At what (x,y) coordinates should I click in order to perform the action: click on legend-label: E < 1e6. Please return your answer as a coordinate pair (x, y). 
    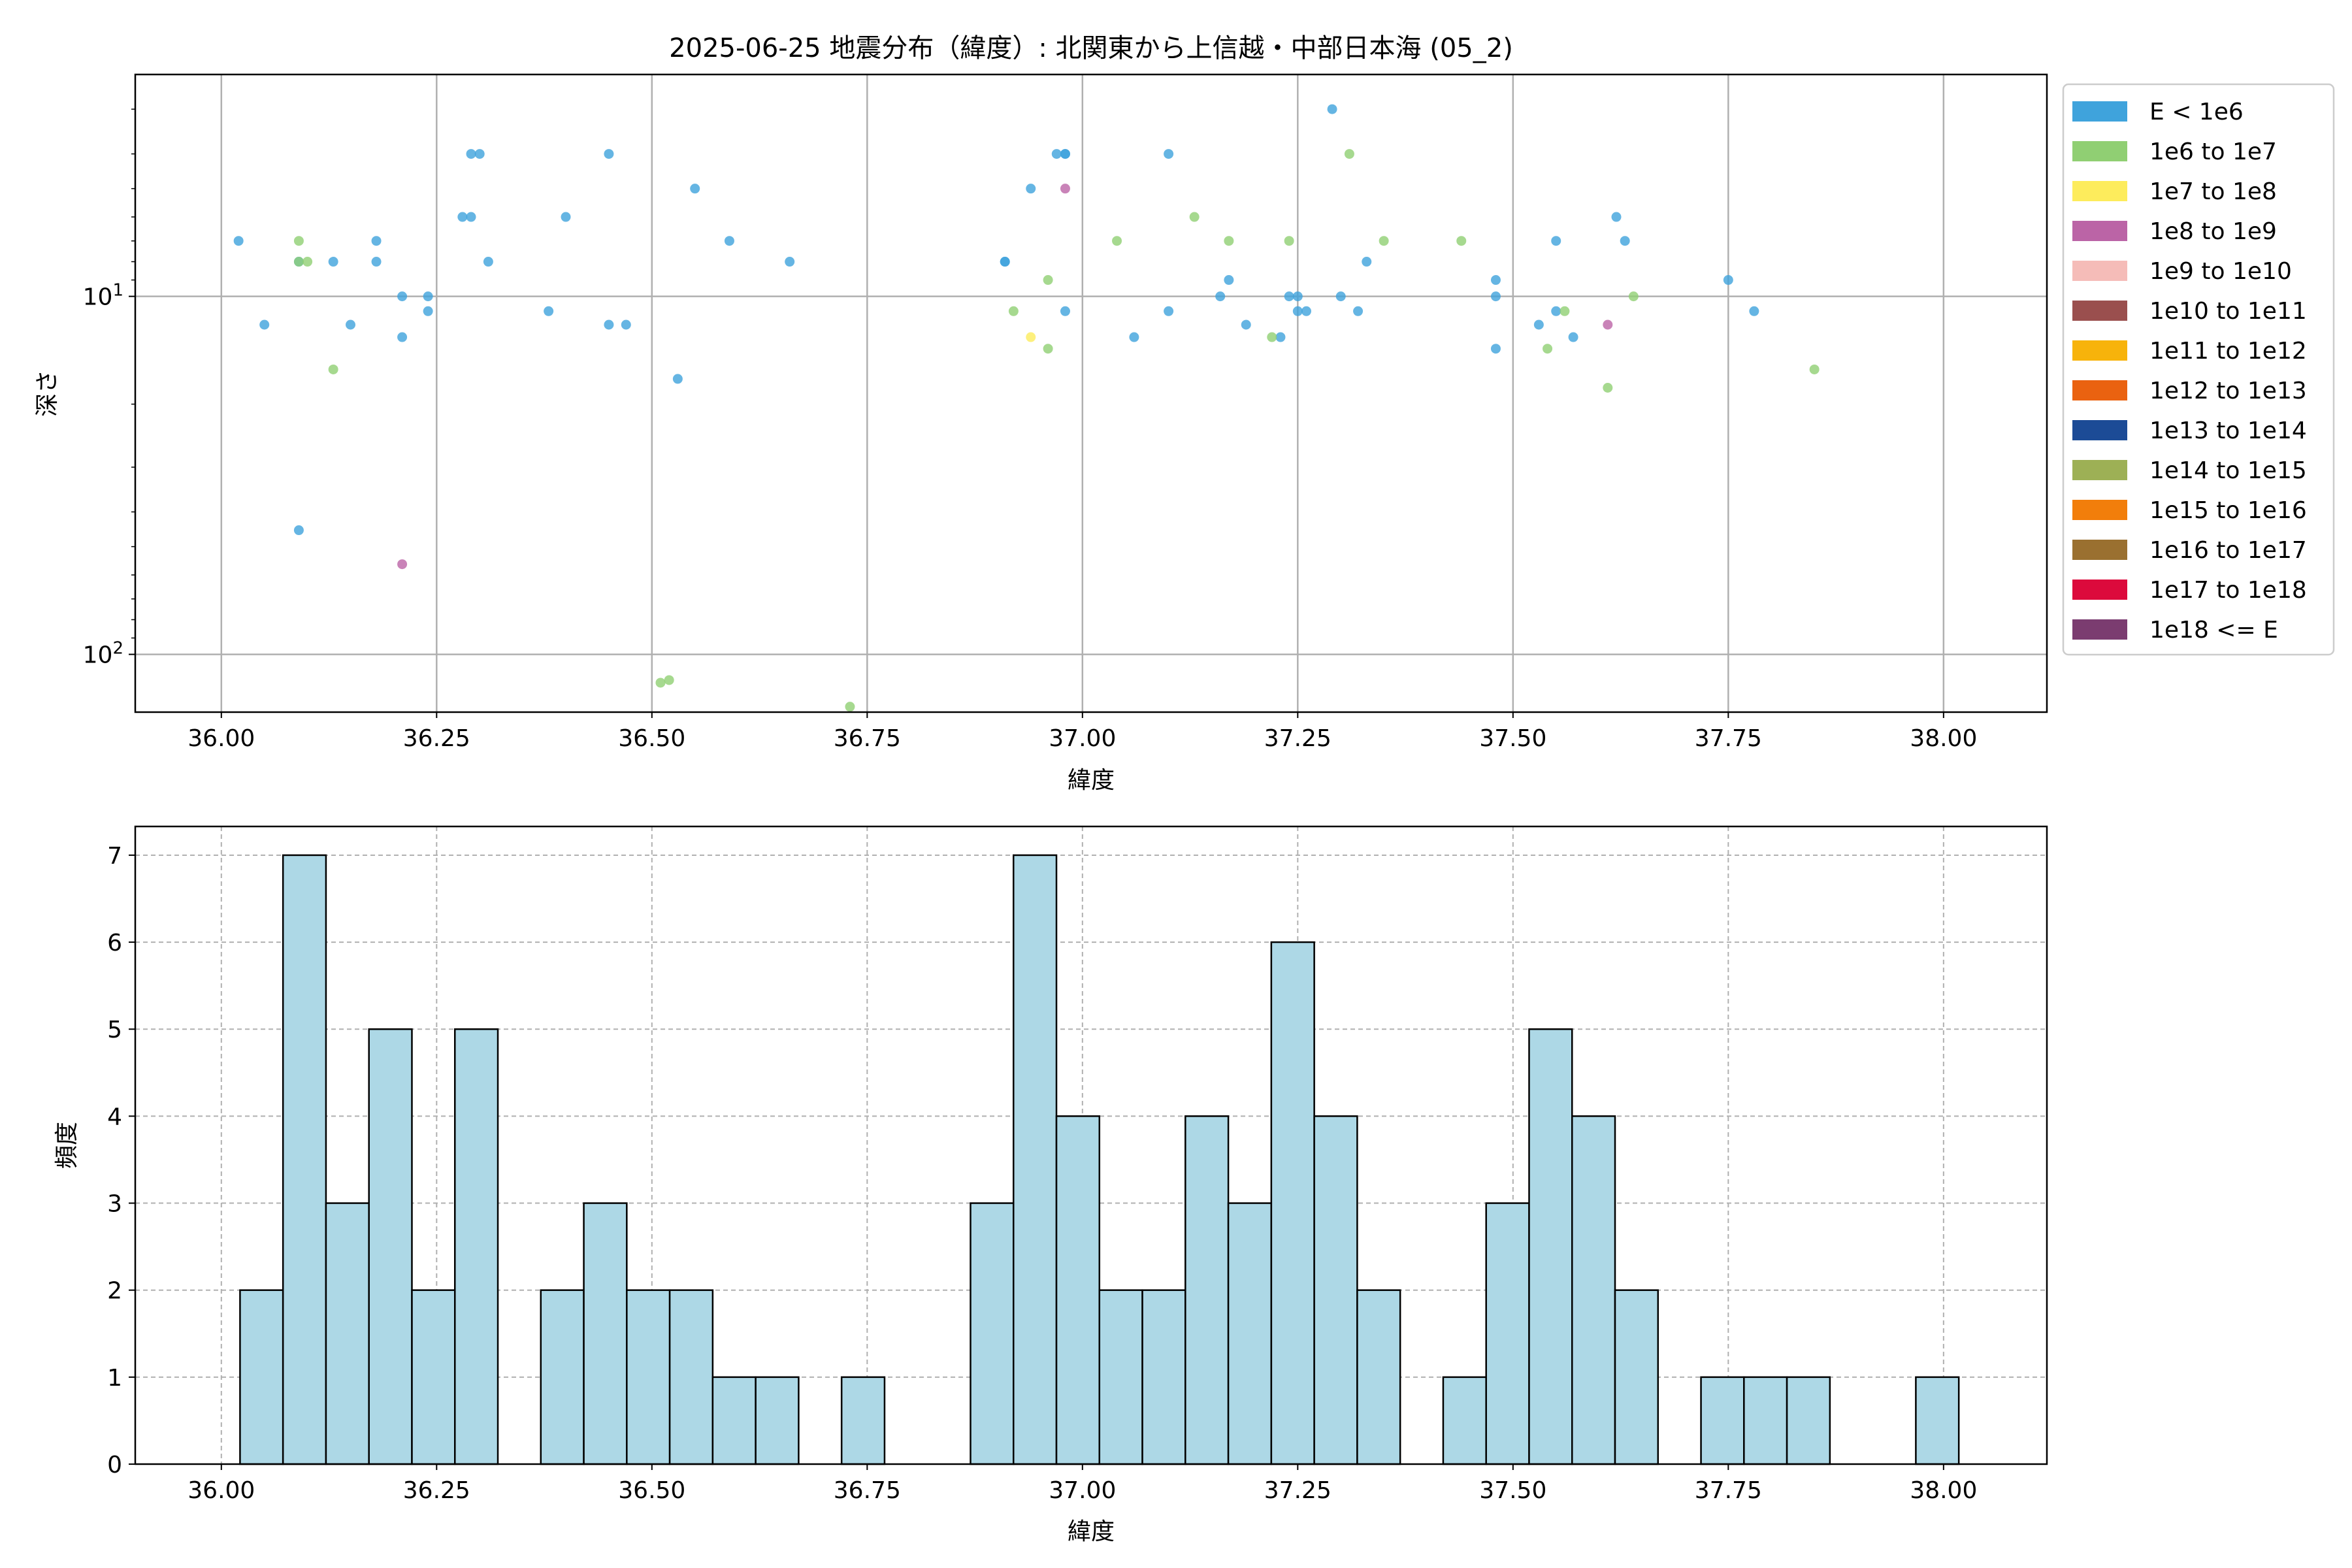
    Looking at the image, I should click on (2196, 112).